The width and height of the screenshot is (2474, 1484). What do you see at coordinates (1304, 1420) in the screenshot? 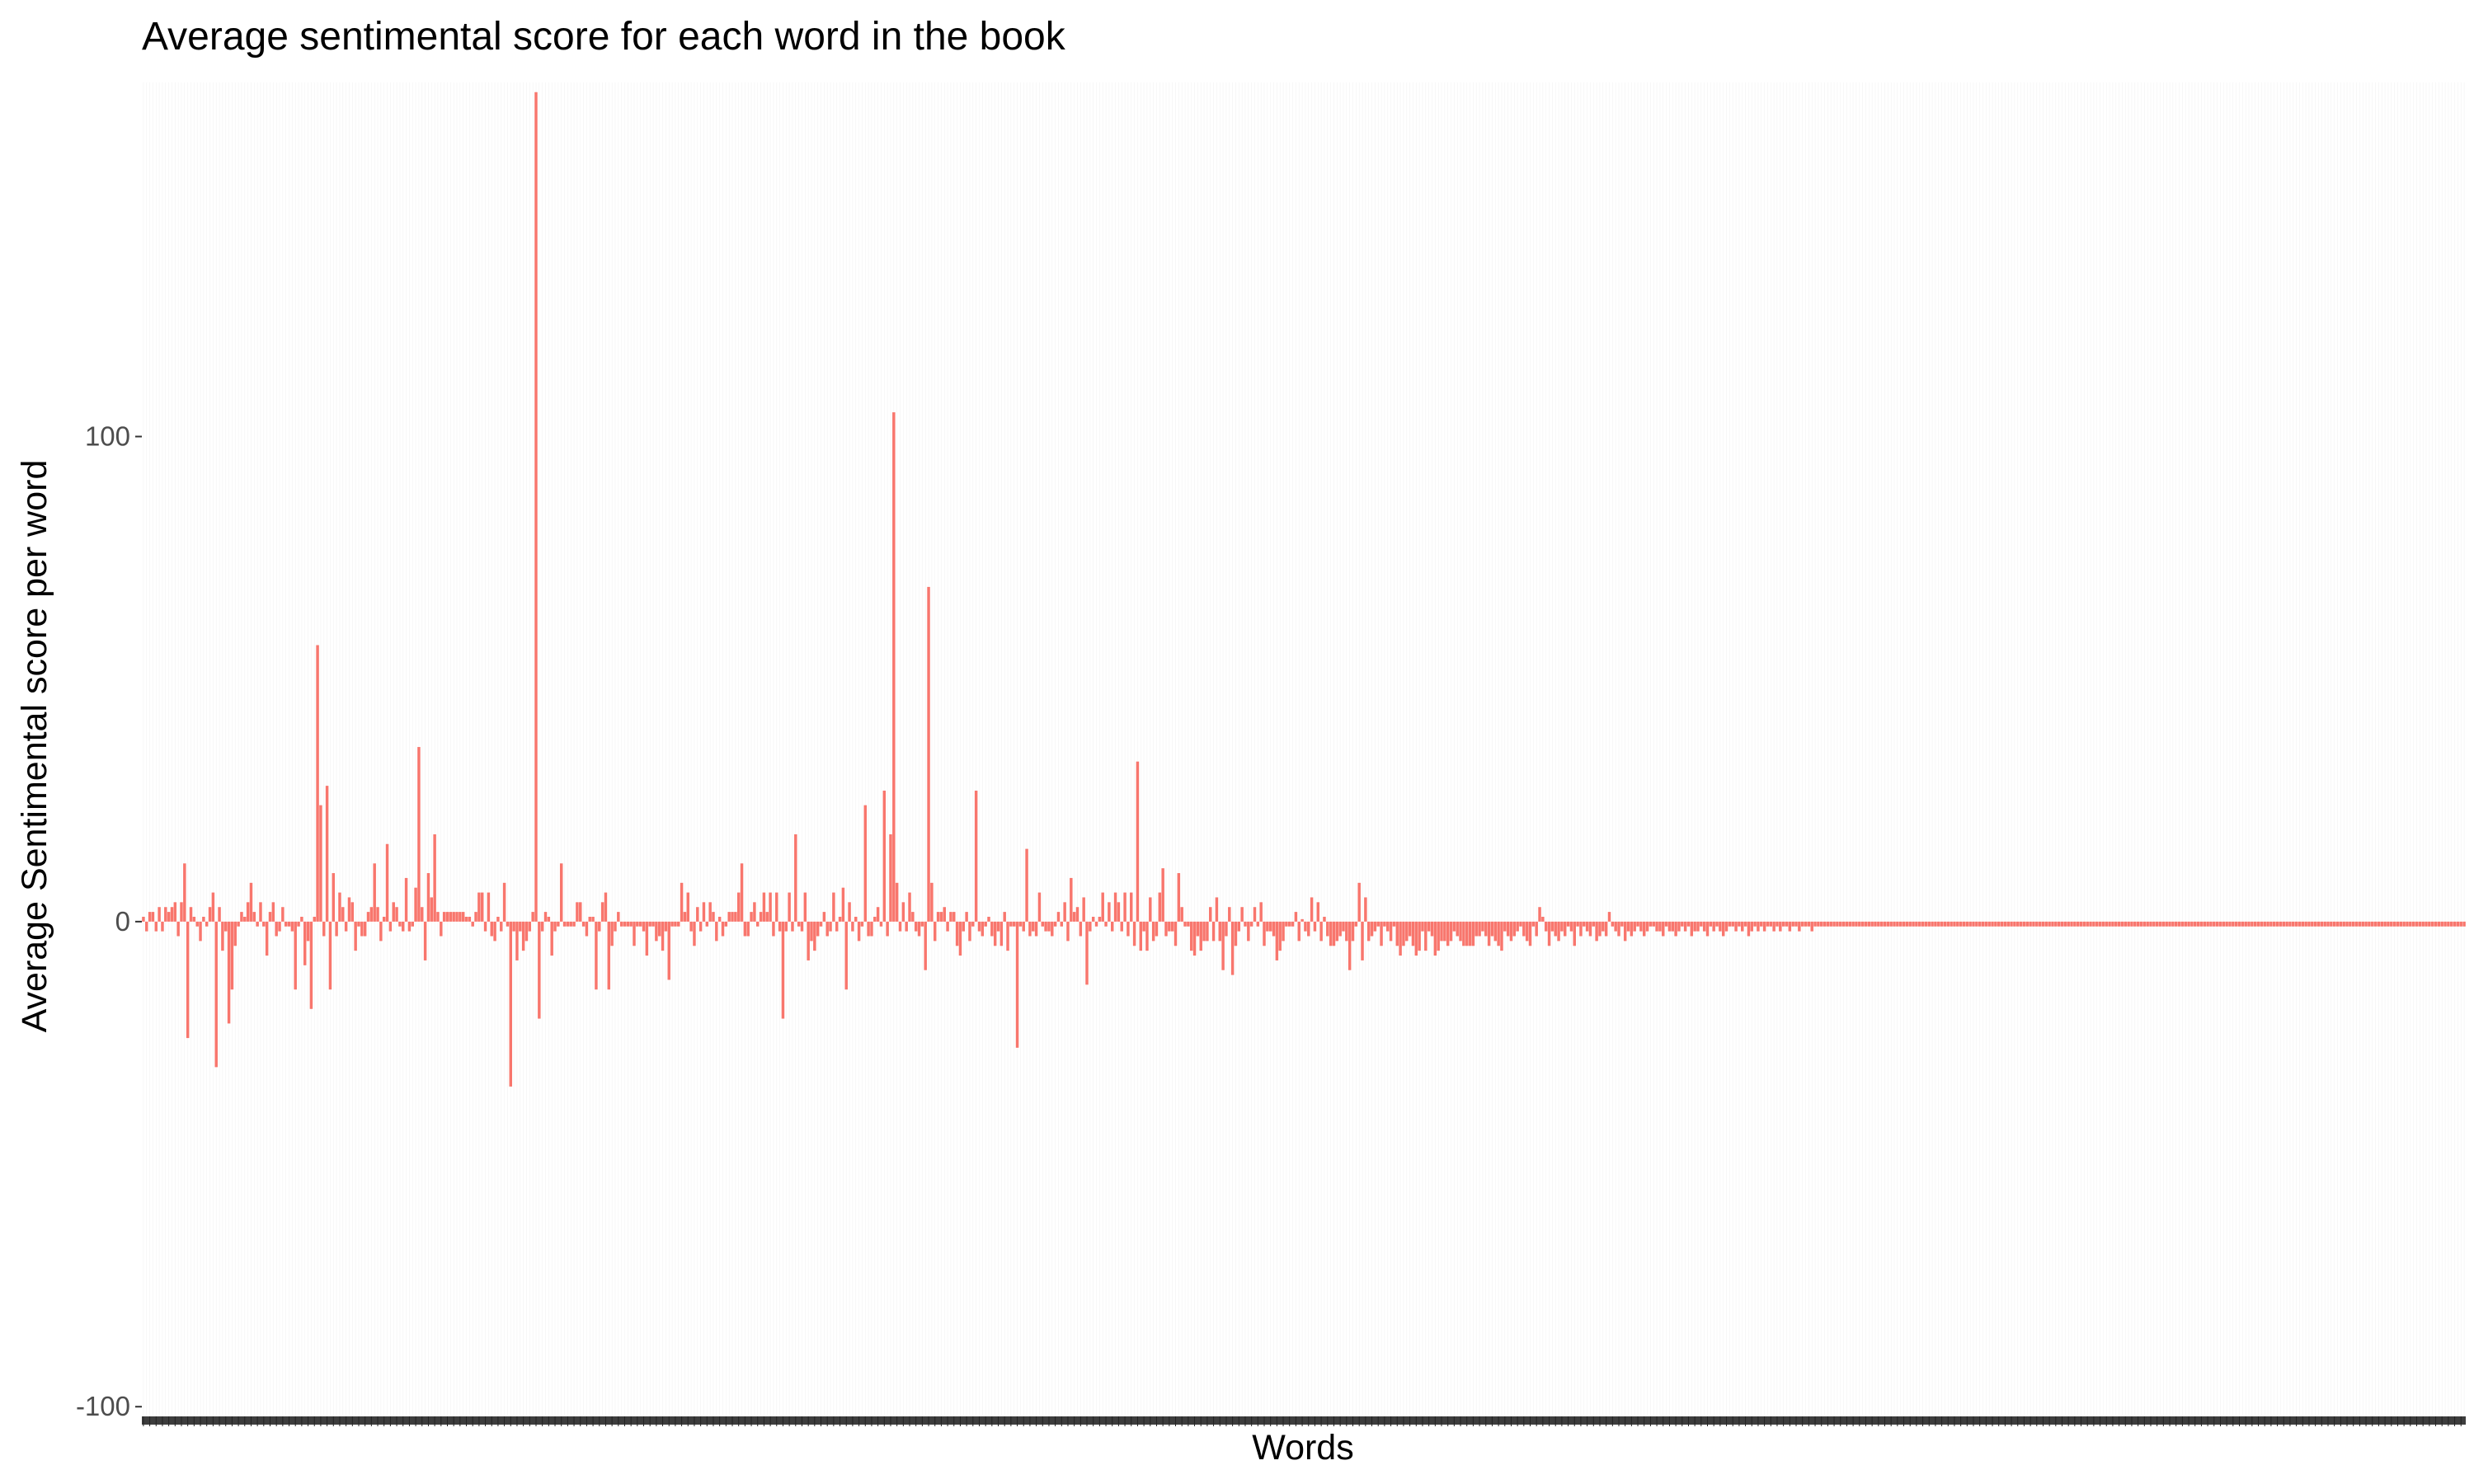
I see `x-tick-label-band` at bounding box center [1304, 1420].